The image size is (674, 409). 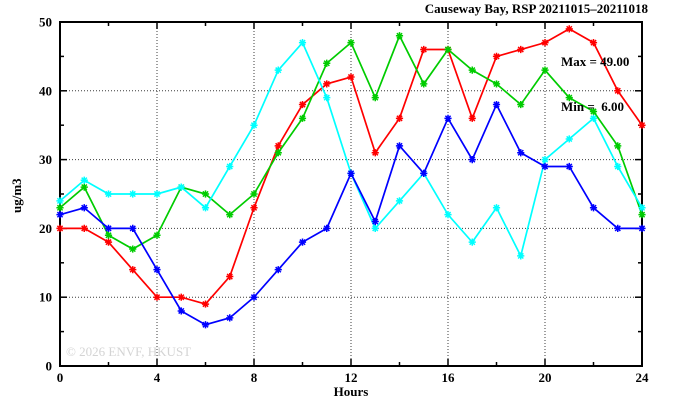 I want to click on y-tick-label: 0, so click(x=49, y=366).